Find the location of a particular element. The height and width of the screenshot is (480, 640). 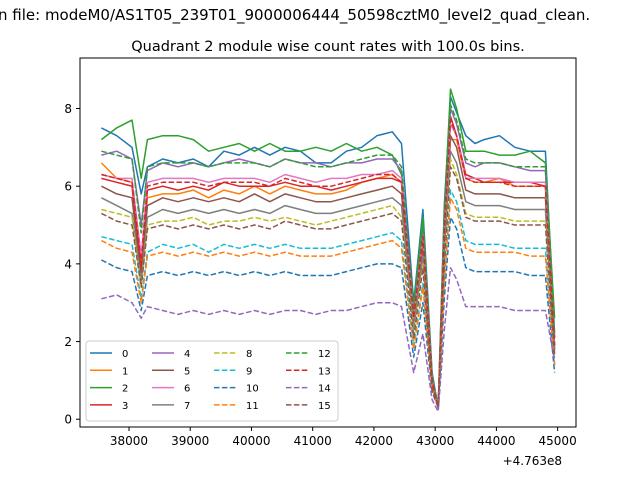

legend-box is located at coordinates (212, 381).